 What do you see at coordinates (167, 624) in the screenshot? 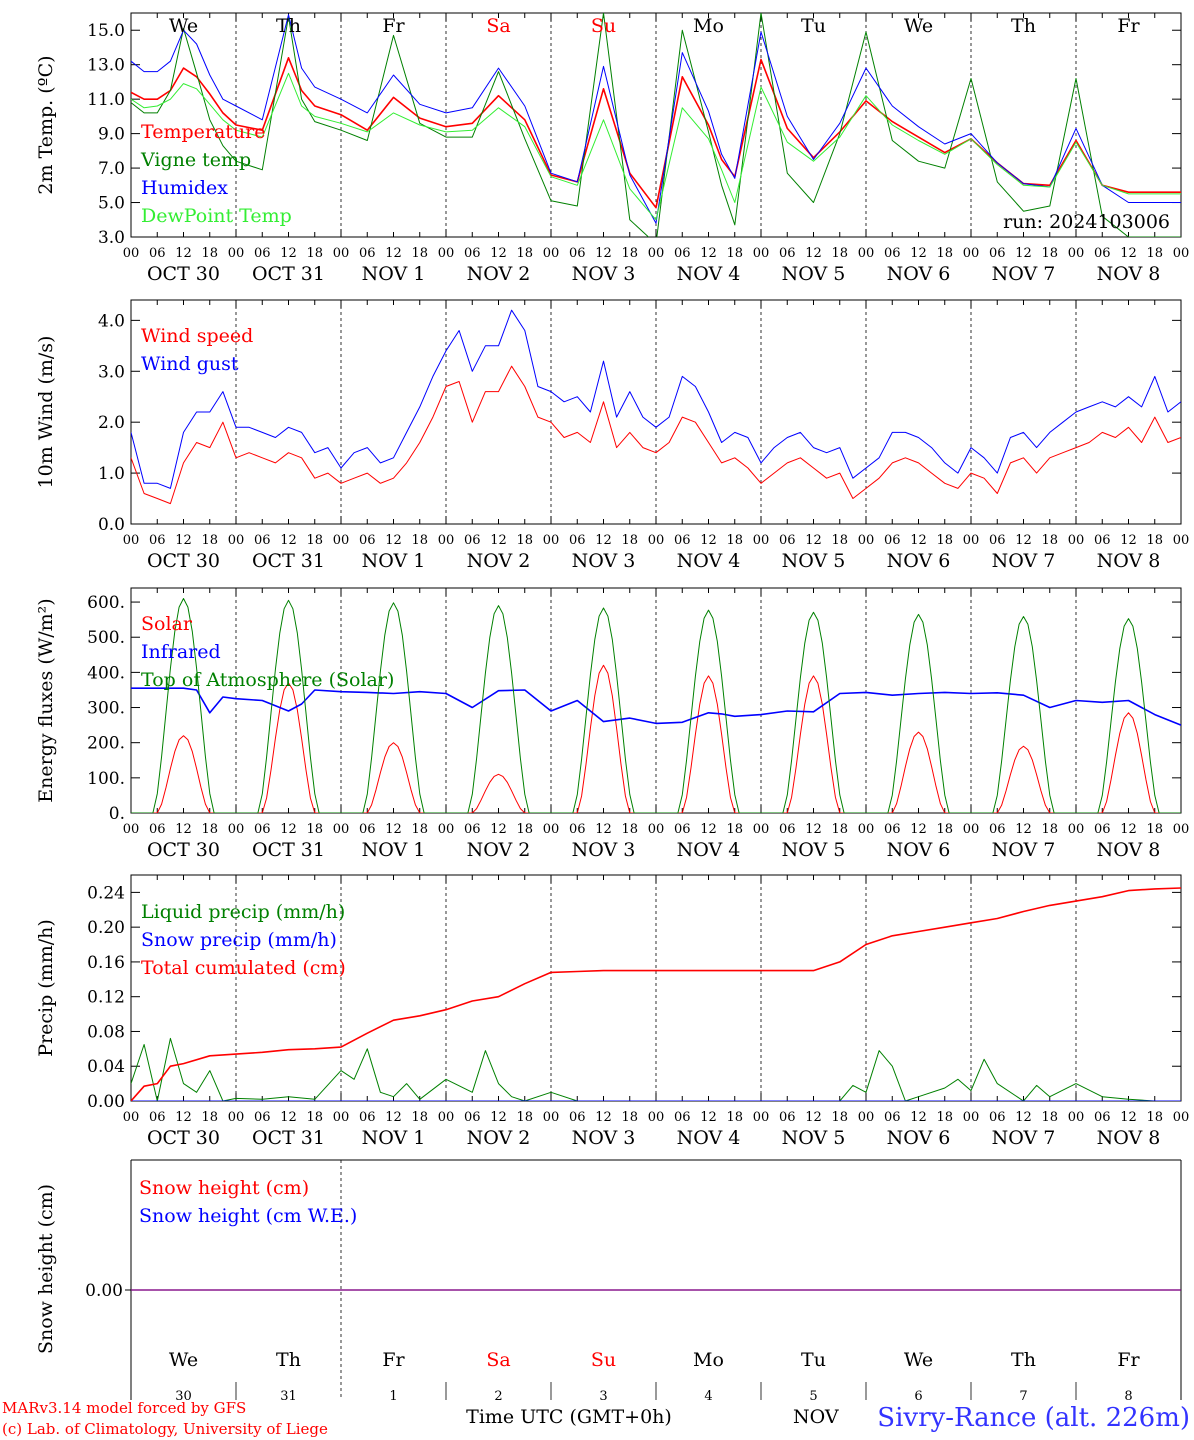
I see `legend-entry: Solar` at bounding box center [167, 624].